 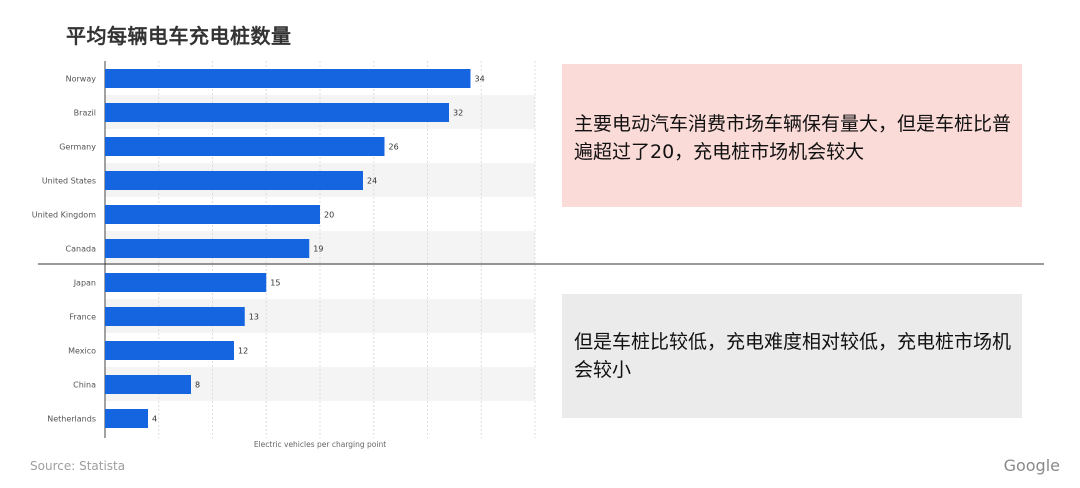 I want to click on category-label: Germany, so click(x=77, y=147).